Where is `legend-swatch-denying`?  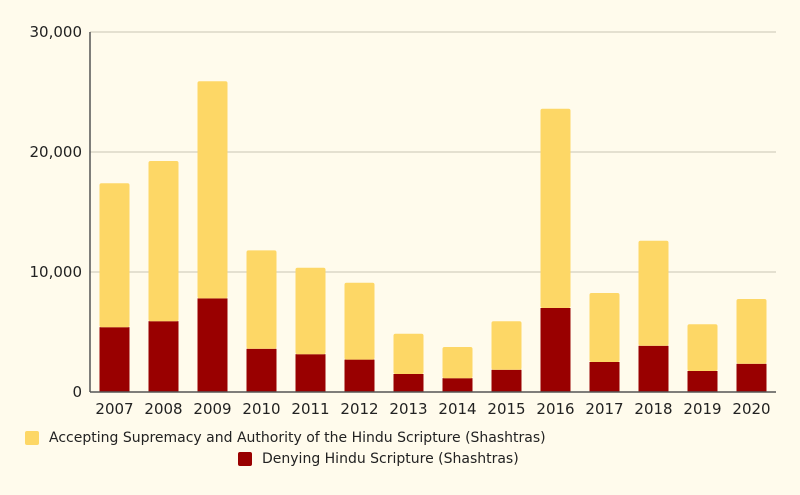 legend-swatch-denying is located at coordinates (245, 459).